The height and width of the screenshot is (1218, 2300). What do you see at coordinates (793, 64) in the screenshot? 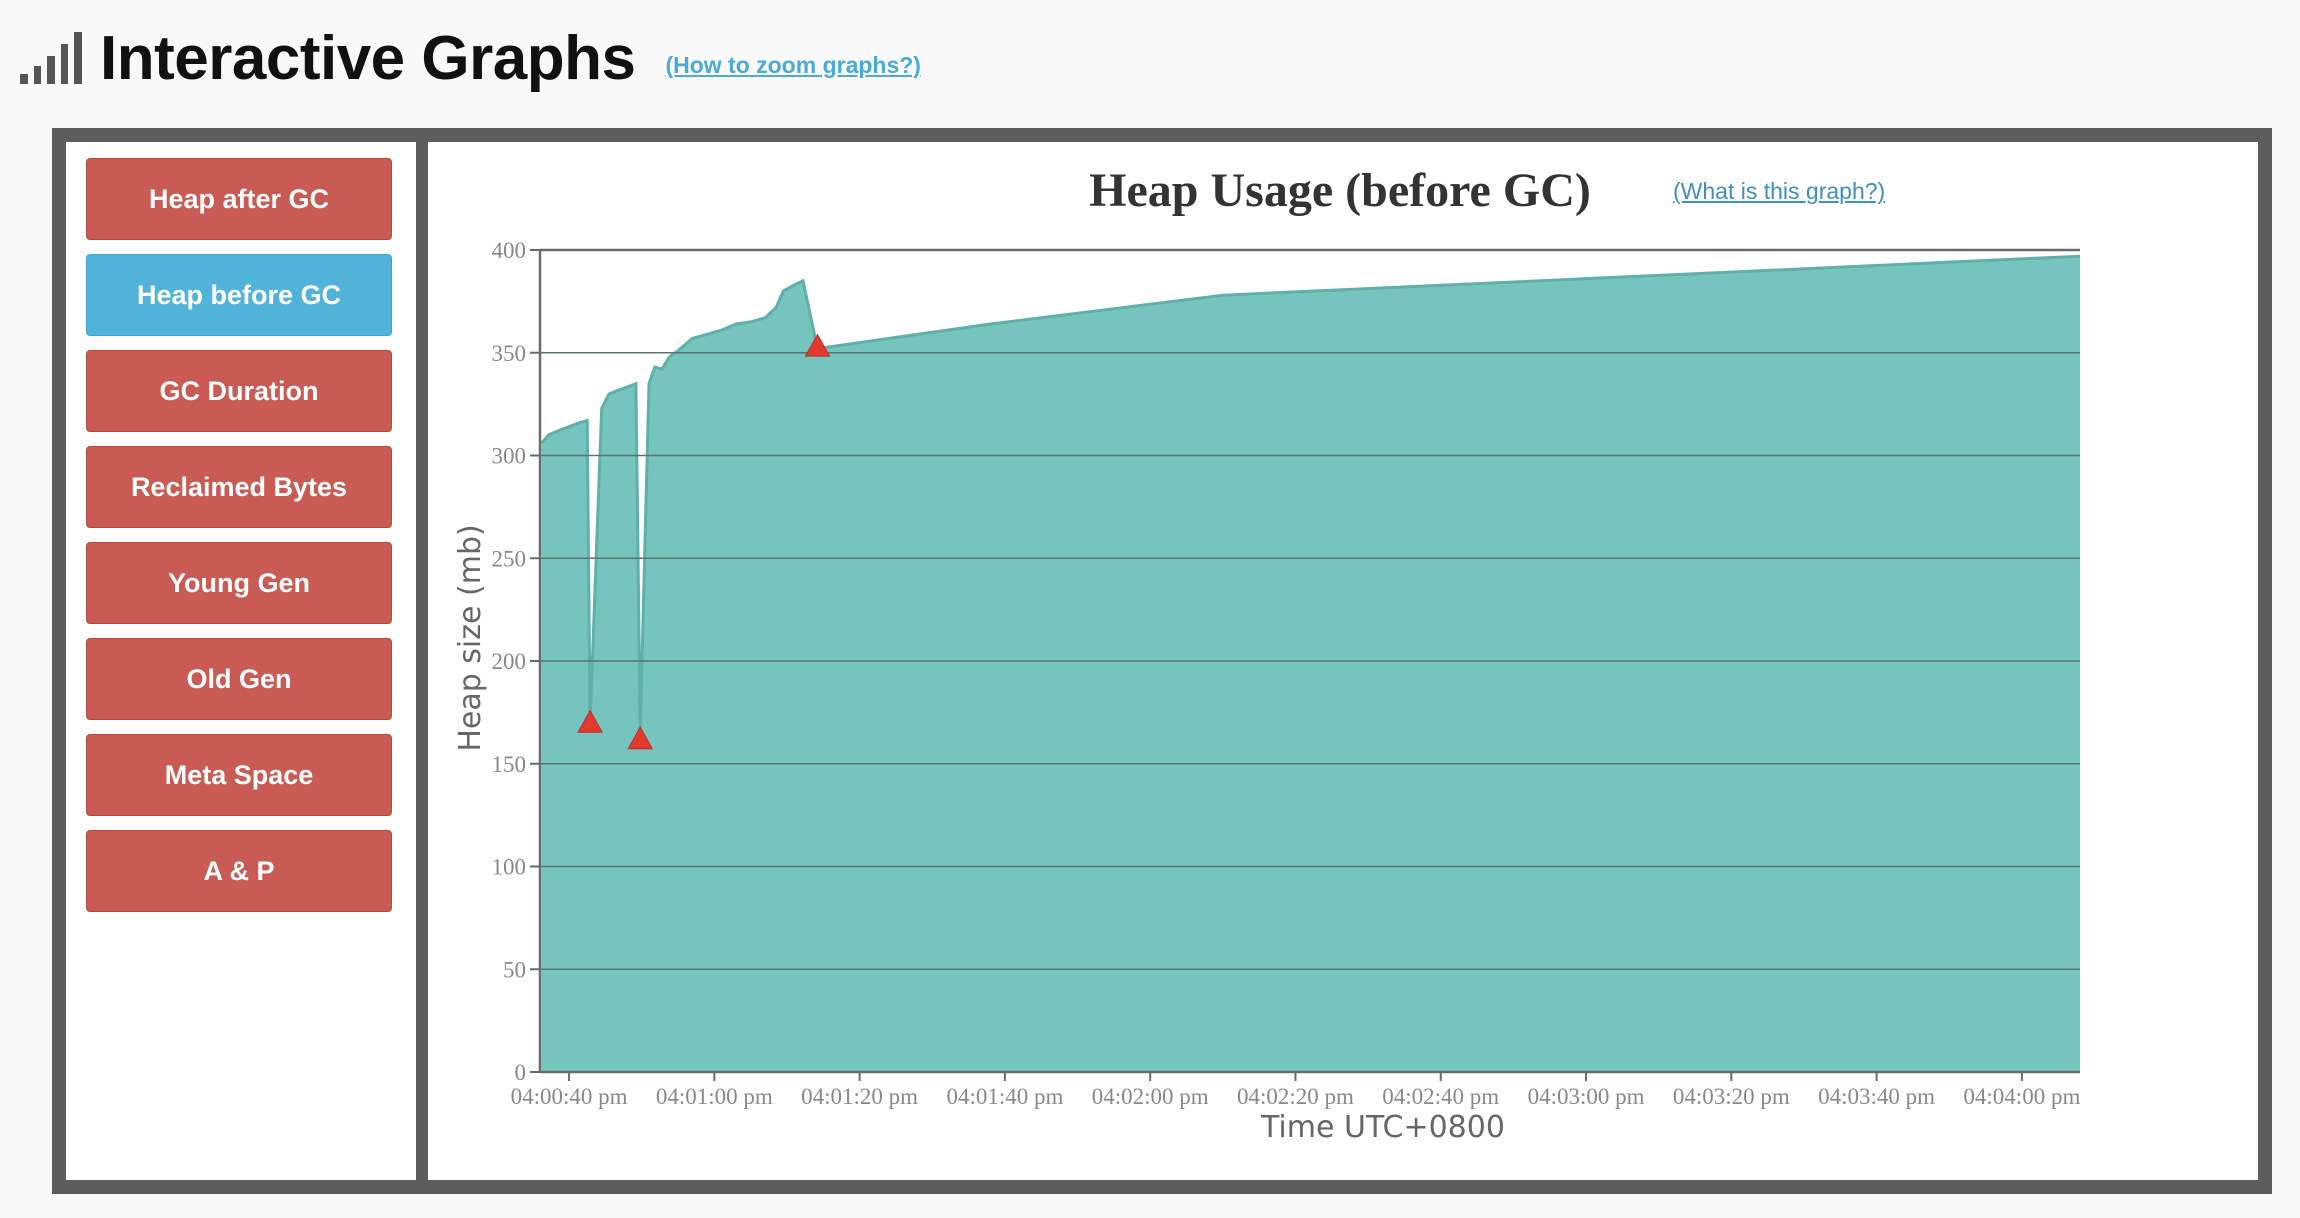
I see `zoom-help-link: (How to zoom graphs?)` at bounding box center [793, 64].